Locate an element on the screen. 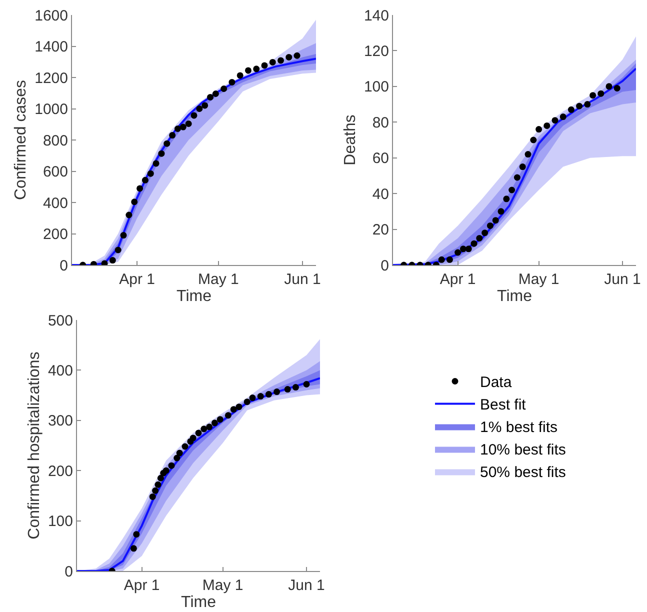 The image size is (647, 612). y-tick-label: 500 is located at coordinates (60, 321).